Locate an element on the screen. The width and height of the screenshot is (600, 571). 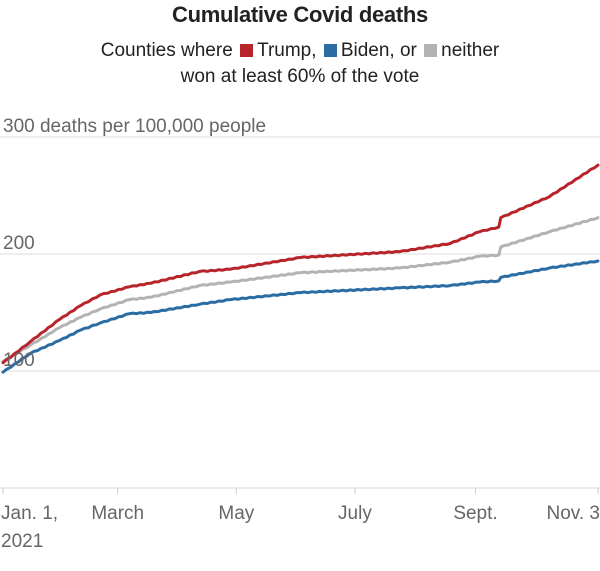
subtitle-line-1: Counties where Trump, Biden, or neither is located at coordinates (300, 51).